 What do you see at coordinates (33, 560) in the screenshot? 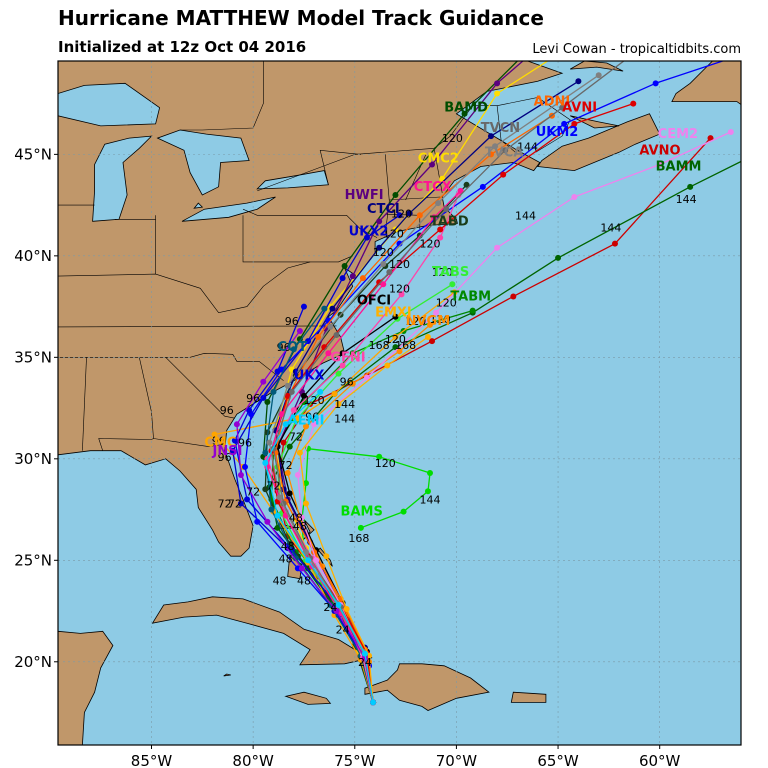
I see `lat-tick-label: 25°N` at bounding box center [33, 560].